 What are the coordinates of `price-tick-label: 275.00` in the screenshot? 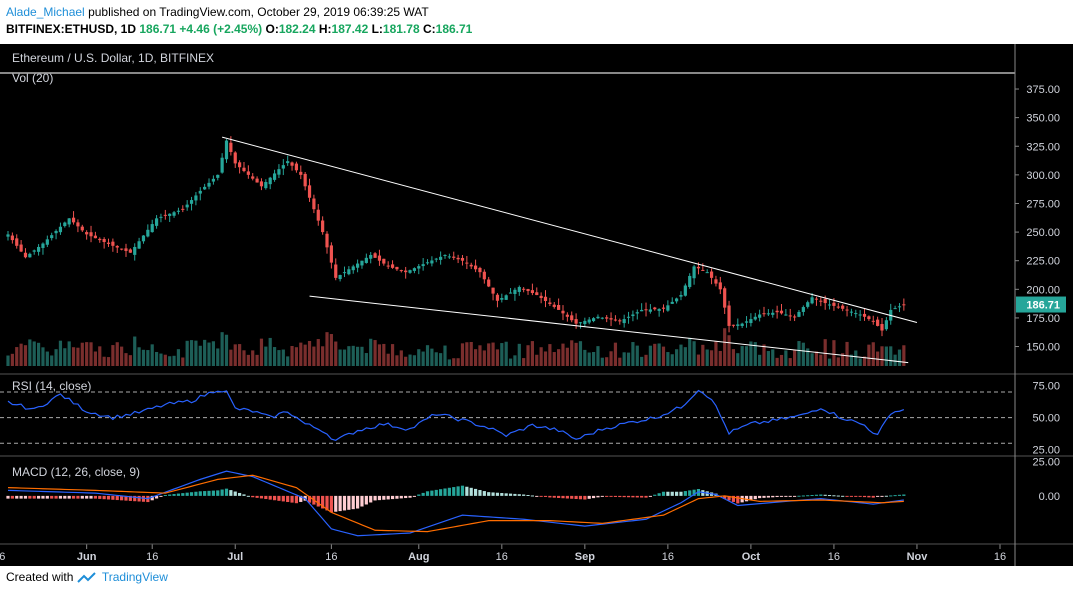 It's located at (1043, 204).